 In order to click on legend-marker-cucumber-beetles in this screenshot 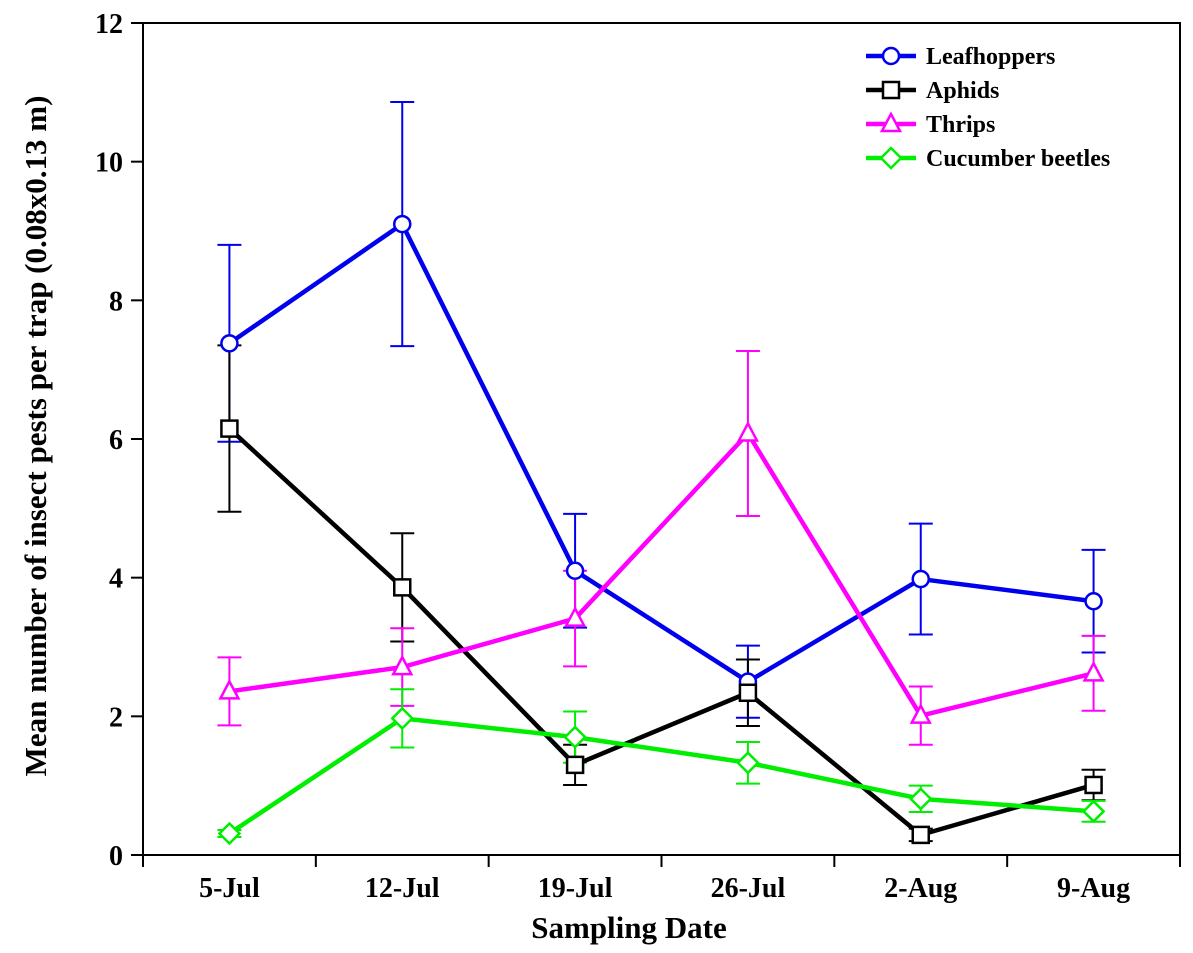, I will do `click(891, 158)`.